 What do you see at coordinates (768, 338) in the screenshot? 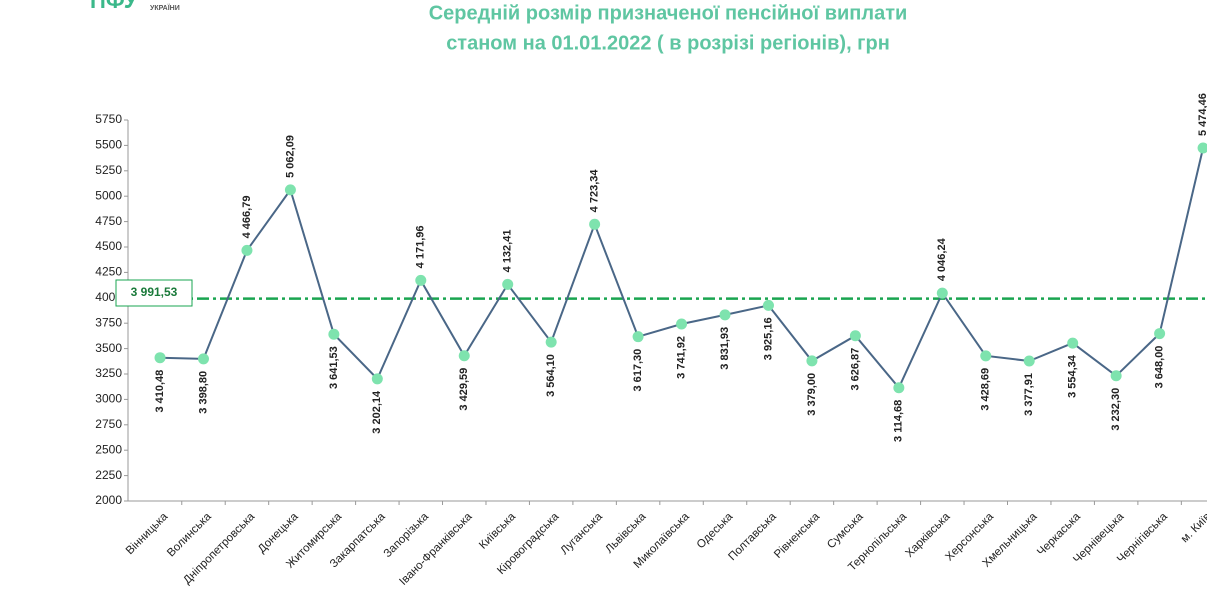
I see `value-label: 3 925,16` at bounding box center [768, 338].